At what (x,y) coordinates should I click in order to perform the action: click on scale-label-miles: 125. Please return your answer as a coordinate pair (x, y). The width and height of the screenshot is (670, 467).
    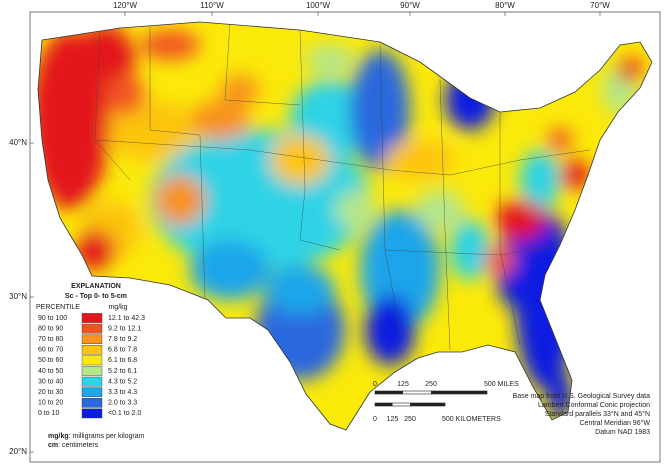
    Looking at the image, I should click on (403, 384).